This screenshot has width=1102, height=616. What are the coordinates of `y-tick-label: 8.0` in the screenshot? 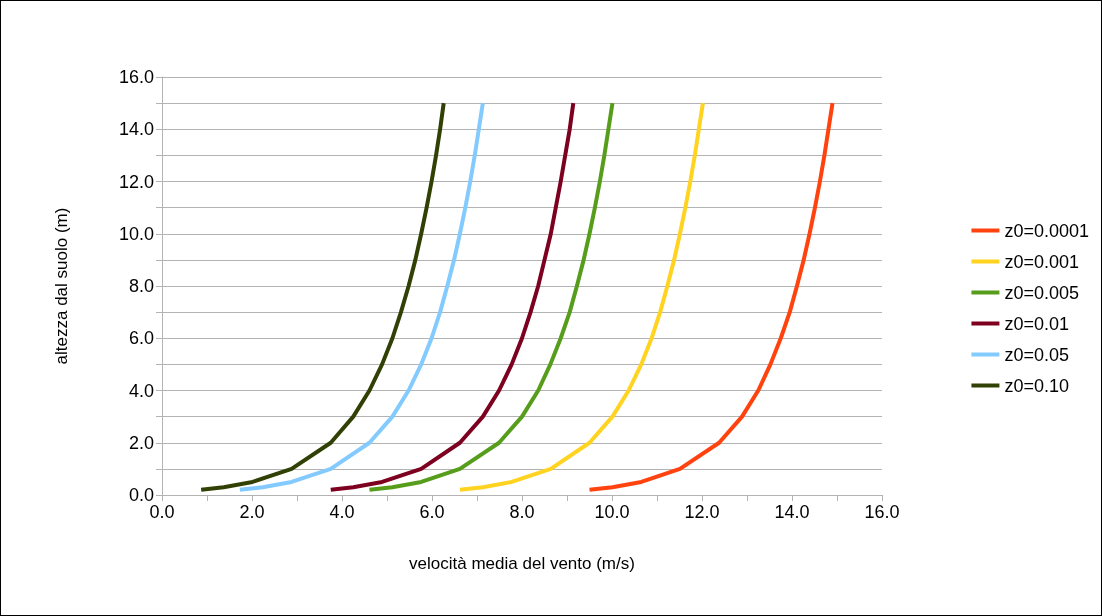 It's located at (141, 286).